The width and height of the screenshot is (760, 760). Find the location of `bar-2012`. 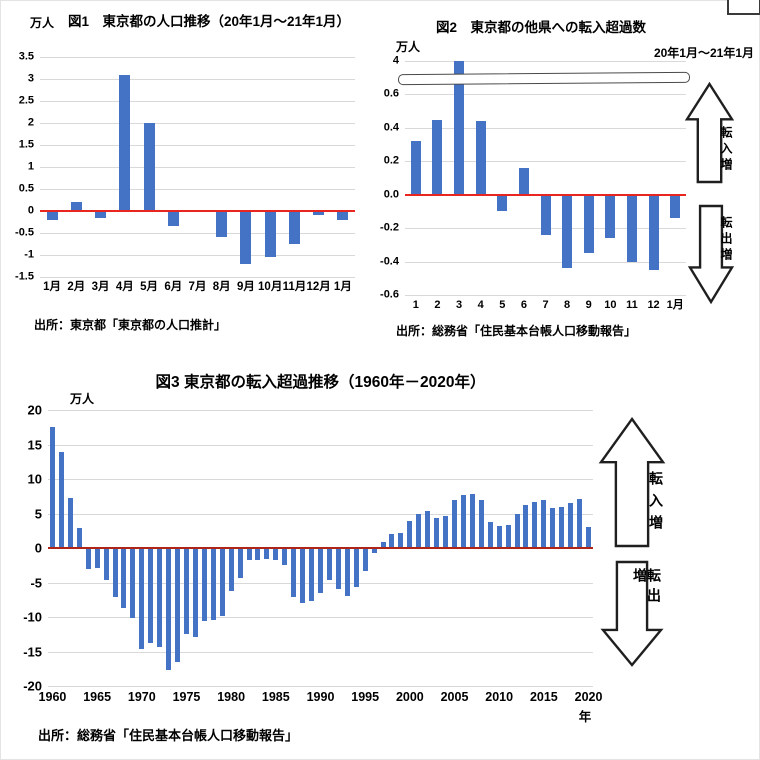

bar-2012 is located at coordinates (517, 530).